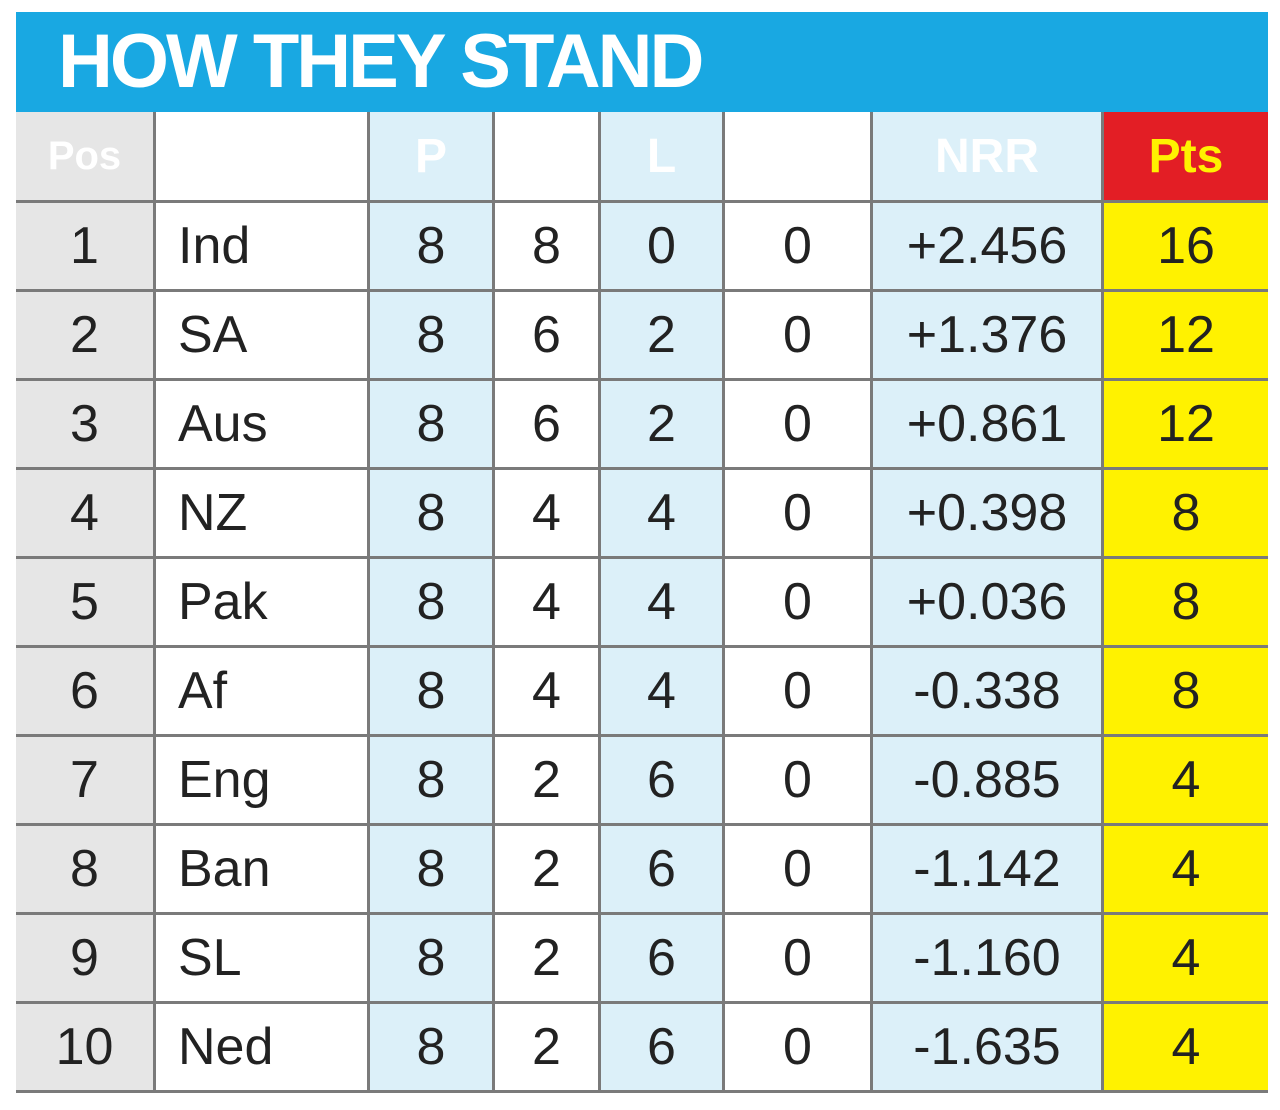 The height and width of the screenshot is (1110, 1280). What do you see at coordinates (987, 513) in the screenshot?
I see `table-cell: +0.398` at bounding box center [987, 513].